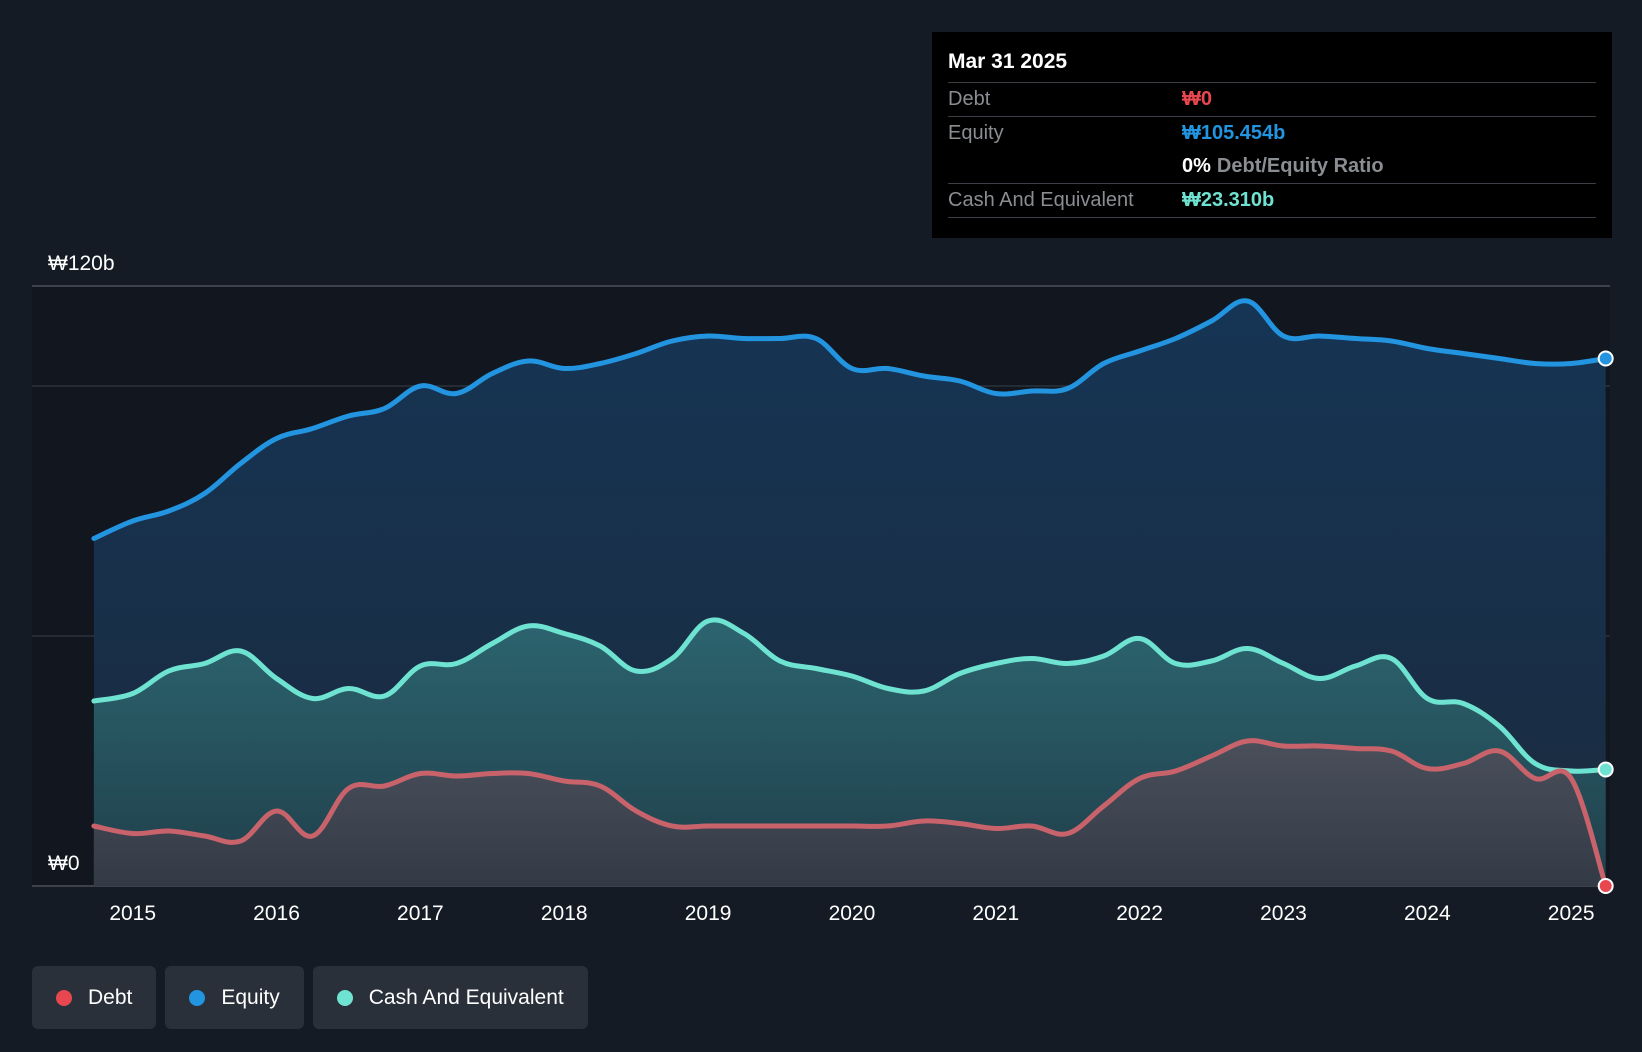 This screenshot has width=1642, height=1052. I want to click on tooltip-ratio-row: 0% Debt/Equity Ratio, so click(1272, 166).